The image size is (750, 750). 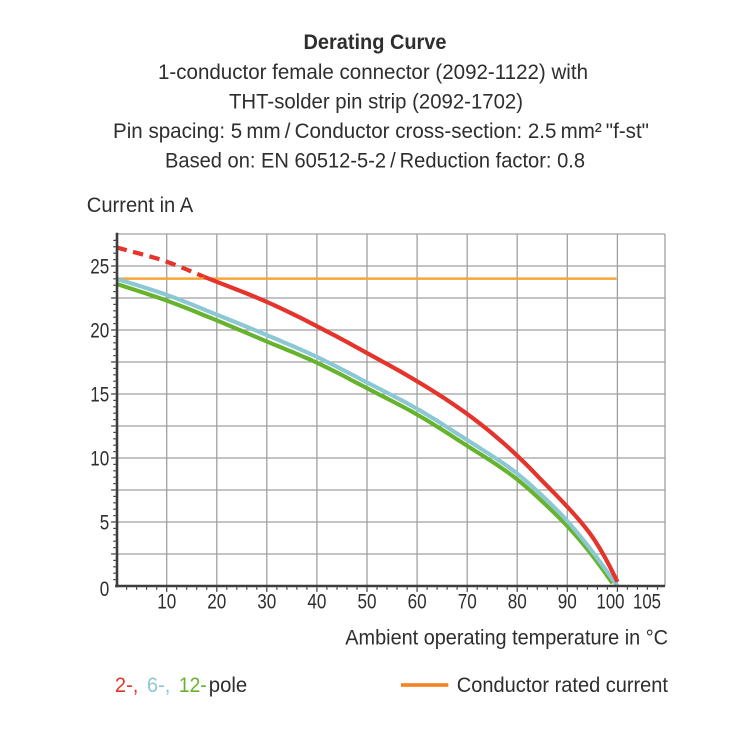 I want to click on svg-text: 80, so click(x=517, y=602).